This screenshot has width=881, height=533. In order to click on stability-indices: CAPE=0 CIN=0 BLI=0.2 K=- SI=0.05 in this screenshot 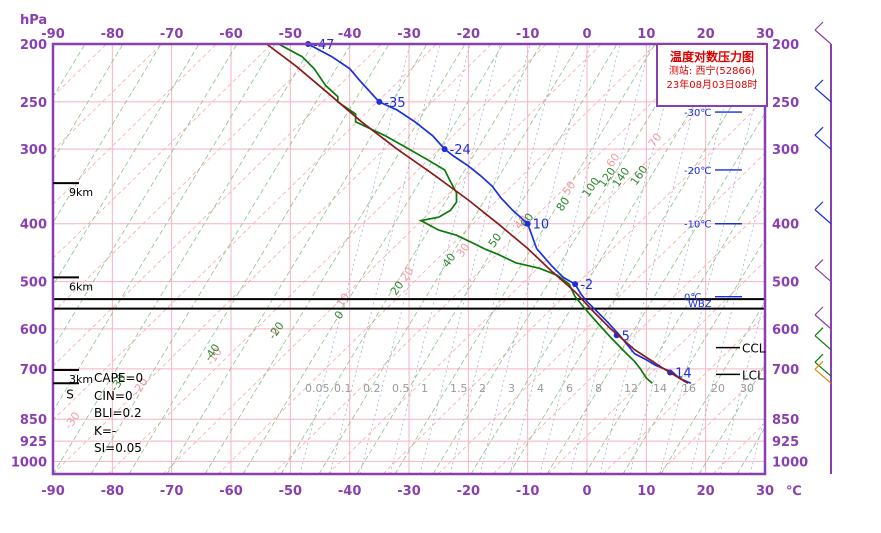, I will do `click(118, 414)`.